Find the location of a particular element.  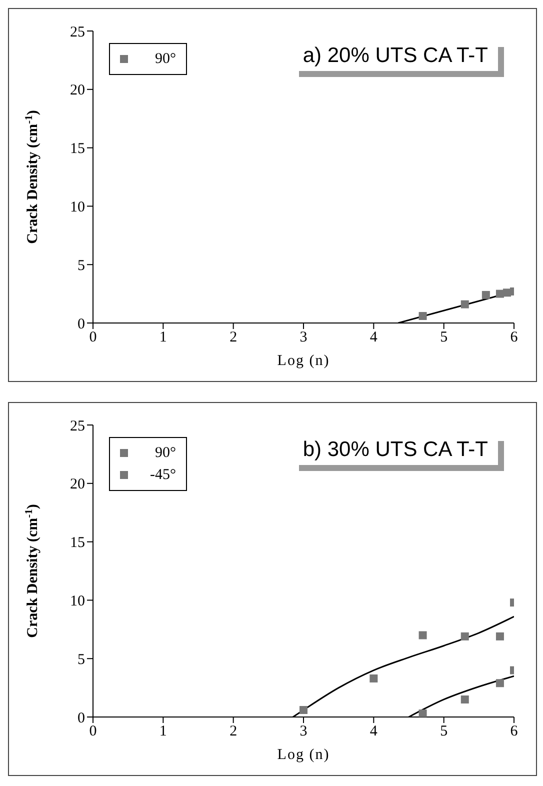

legend-label: -45° is located at coordinates (162, 475).